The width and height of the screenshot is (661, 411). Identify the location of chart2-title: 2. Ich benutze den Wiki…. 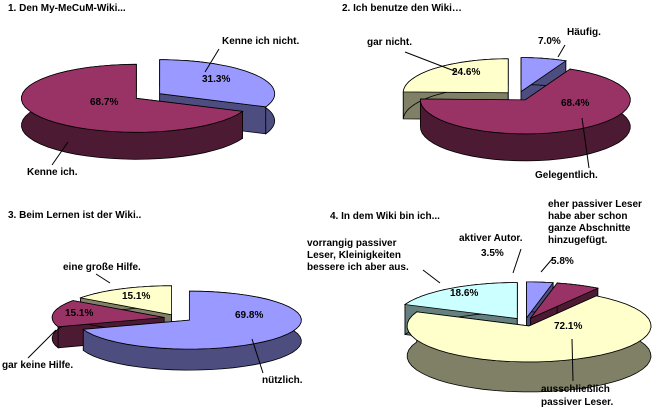
(402, 8).